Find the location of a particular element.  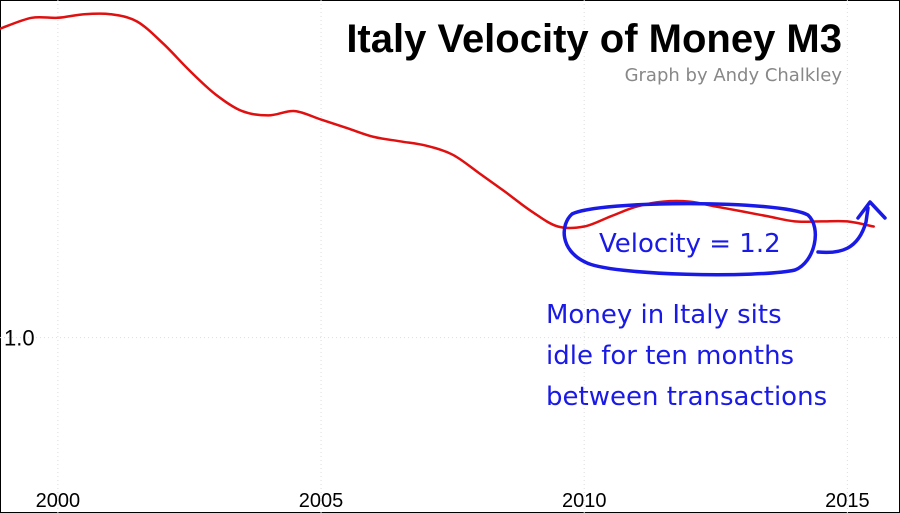

note-line-2: idle for ten months is located at coordinates (670, 356).